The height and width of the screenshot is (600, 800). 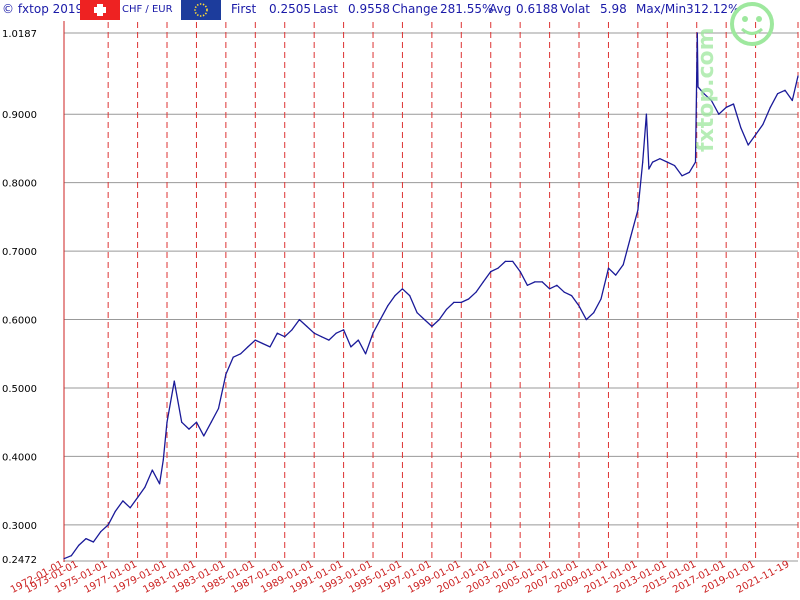 What do you see at coordinates (713, 9) in the screenshot?
I see `maxmin-value: 312.12%` at bounding box center [713, 9].